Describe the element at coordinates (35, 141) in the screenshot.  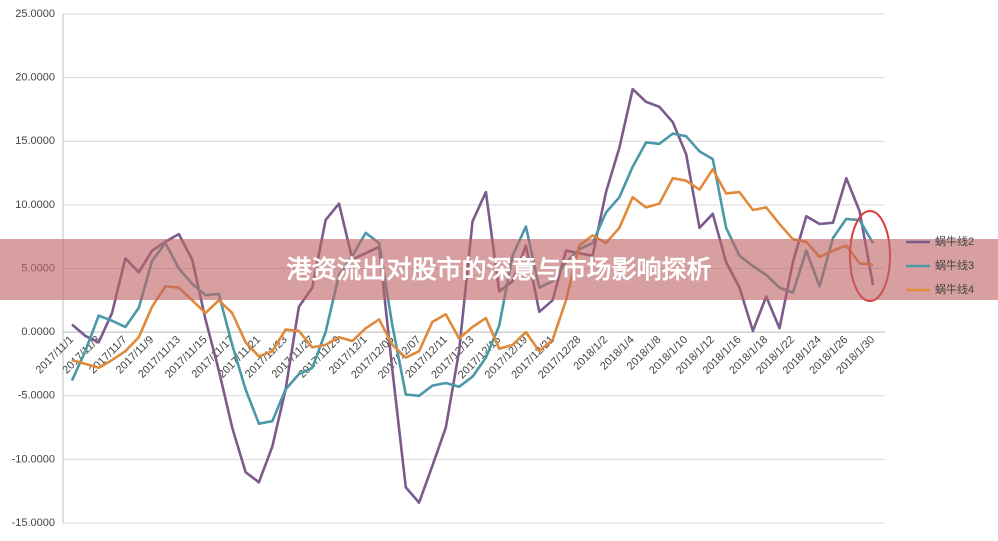
I see `y-tick-label: 15.0000` at that location.